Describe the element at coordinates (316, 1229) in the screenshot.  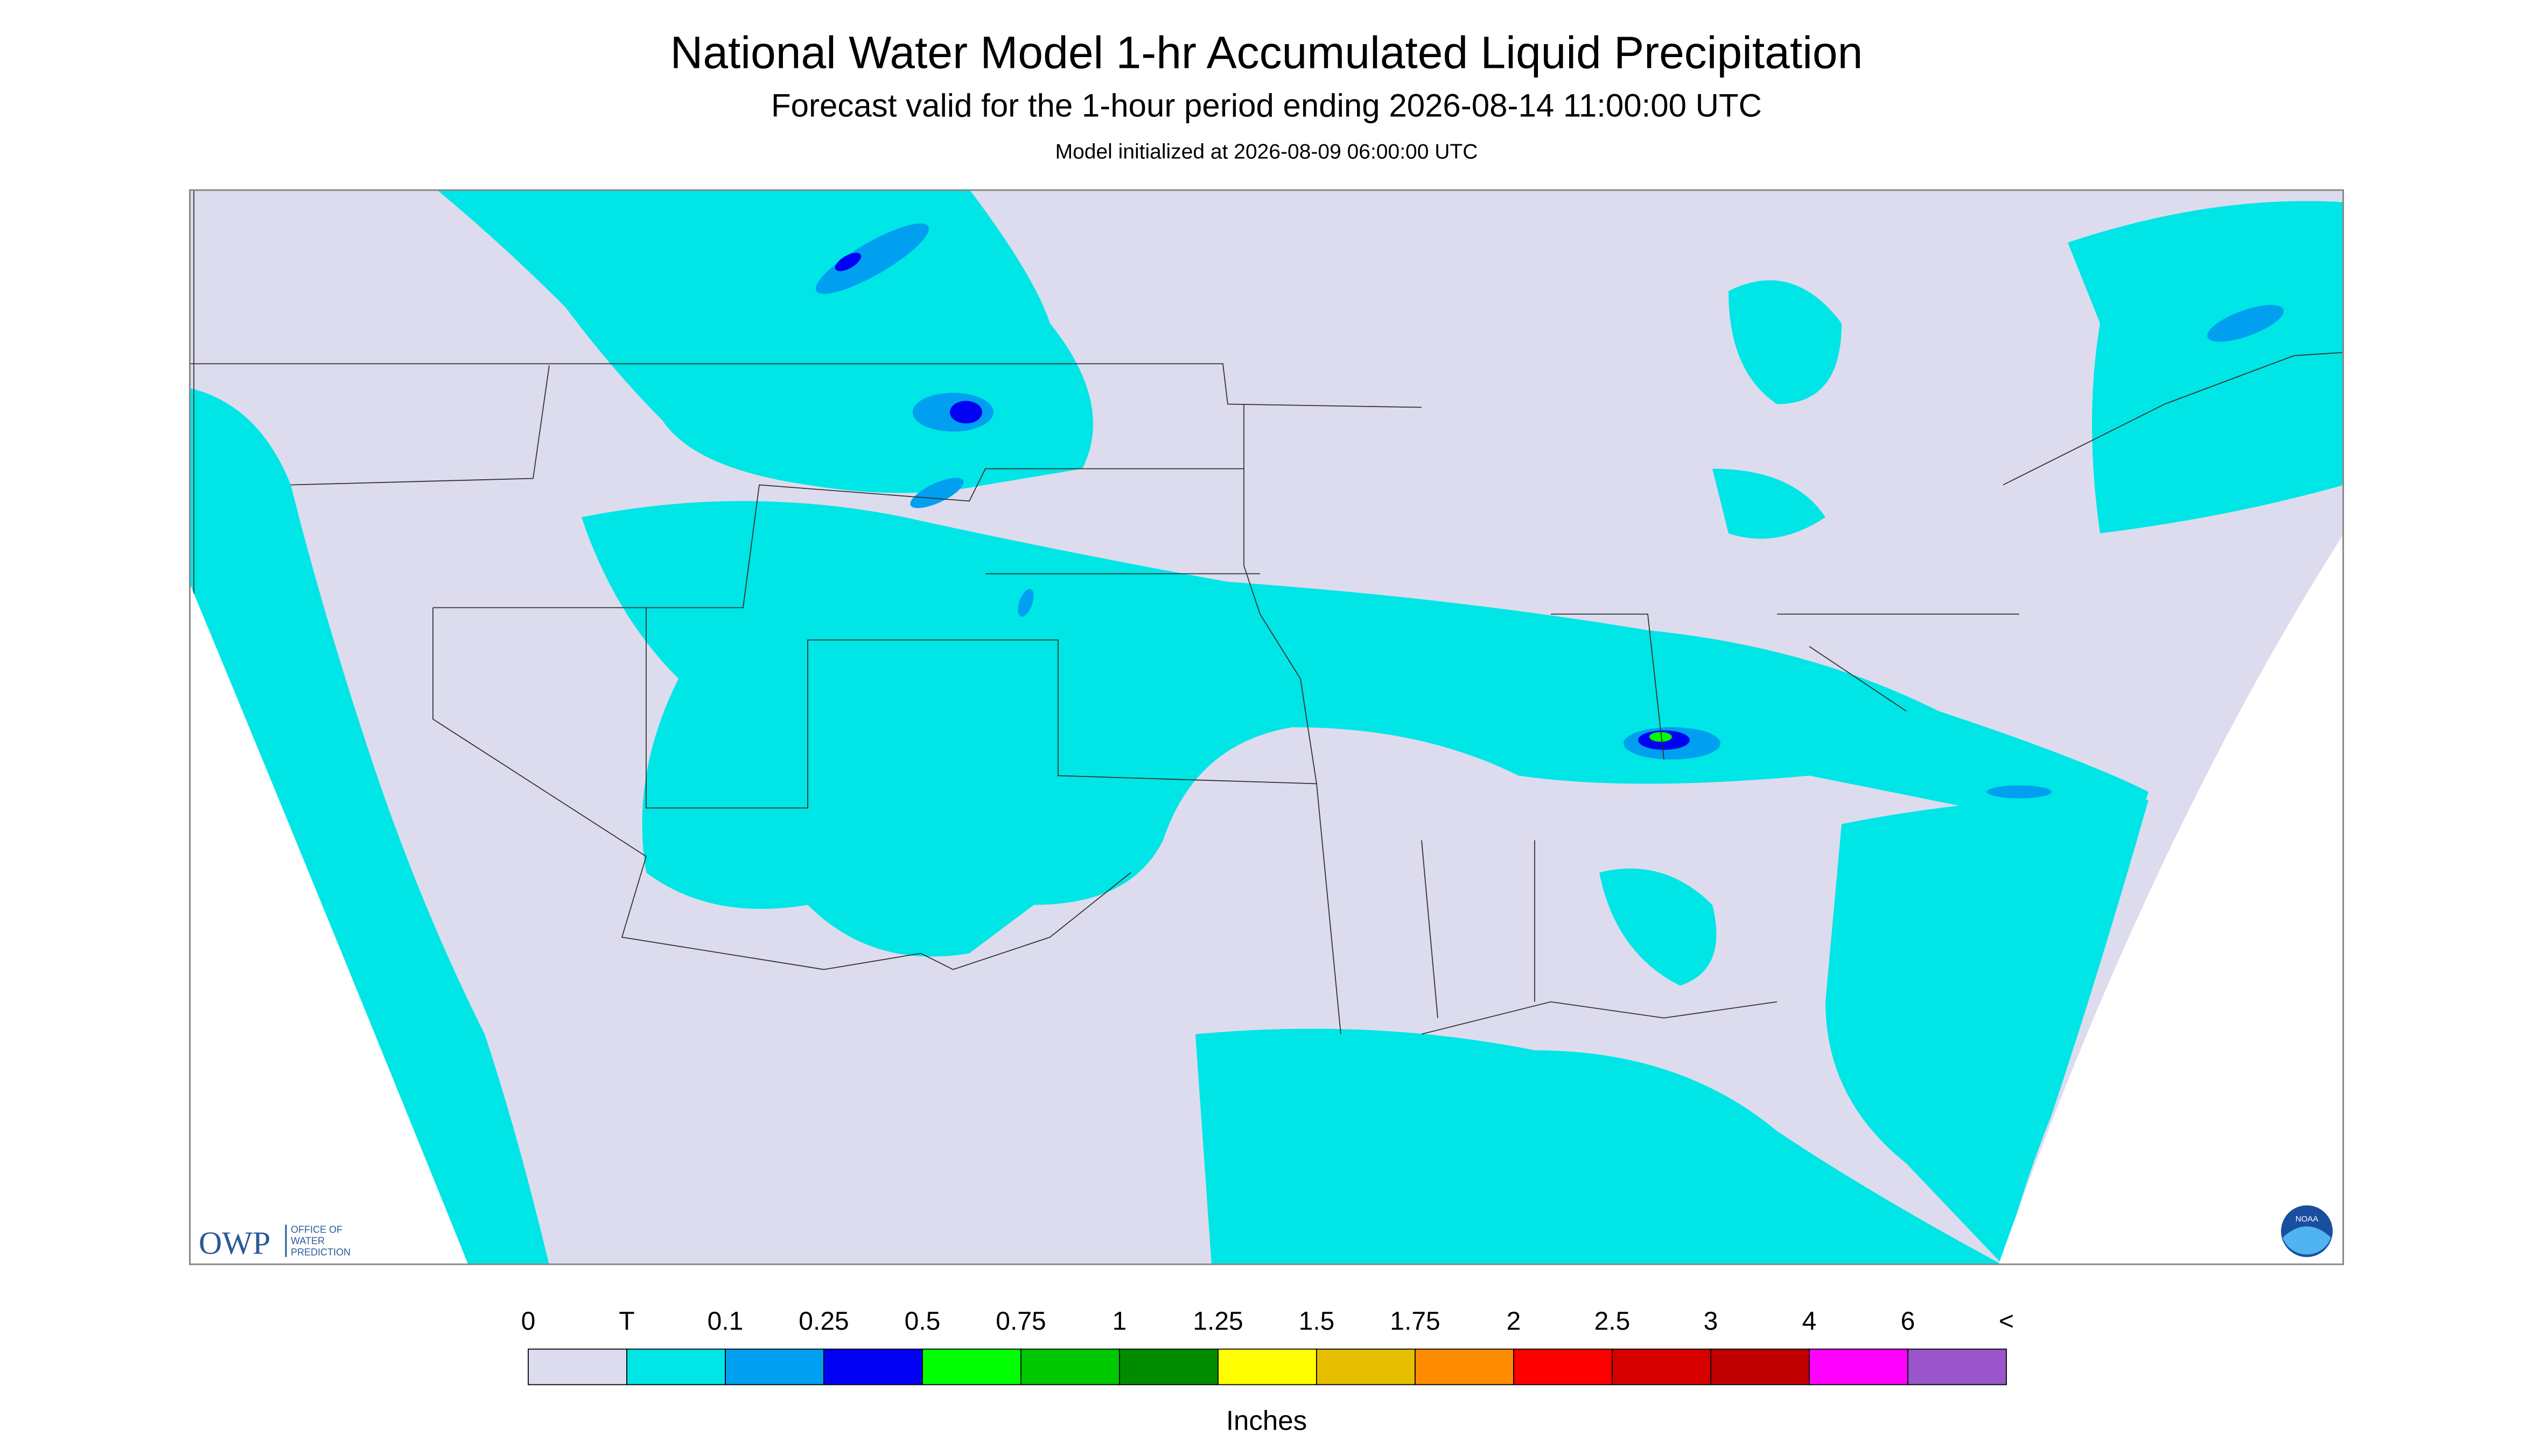
I see `owp-text: OFFICE OF` at that location.